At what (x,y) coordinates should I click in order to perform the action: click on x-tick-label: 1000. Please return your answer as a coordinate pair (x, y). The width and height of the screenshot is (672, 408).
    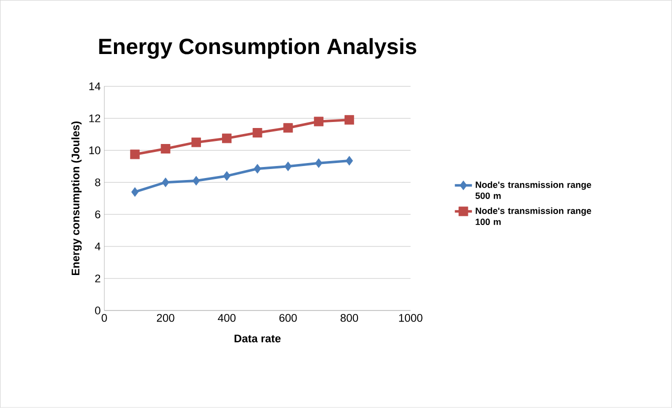
    Looking at the image, I should click on (410, 318).